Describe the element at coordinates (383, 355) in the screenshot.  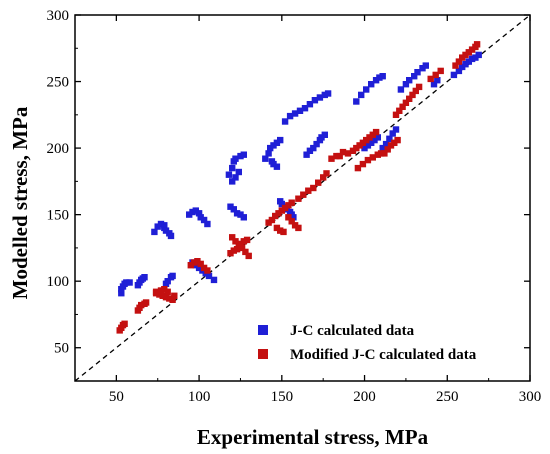
I see `legend-label: Modified J-C calculated data` at that location.